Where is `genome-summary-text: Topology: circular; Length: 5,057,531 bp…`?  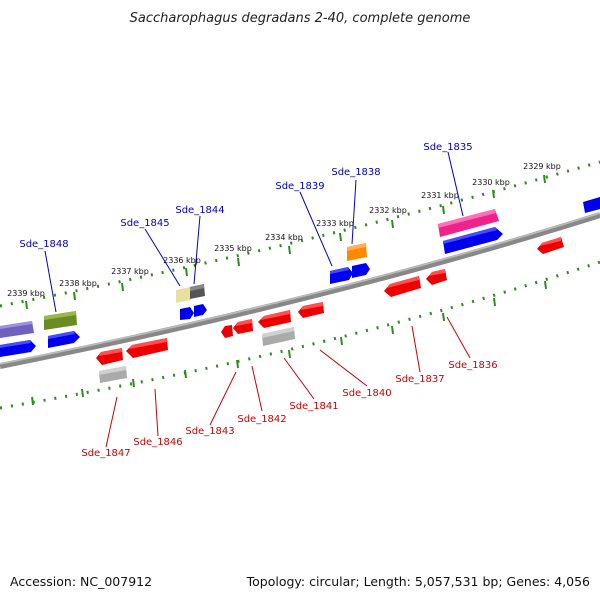
genome-summary-text: Topology: circular; Length: 5,057,531 bp… is located at coordinates (418, 581).